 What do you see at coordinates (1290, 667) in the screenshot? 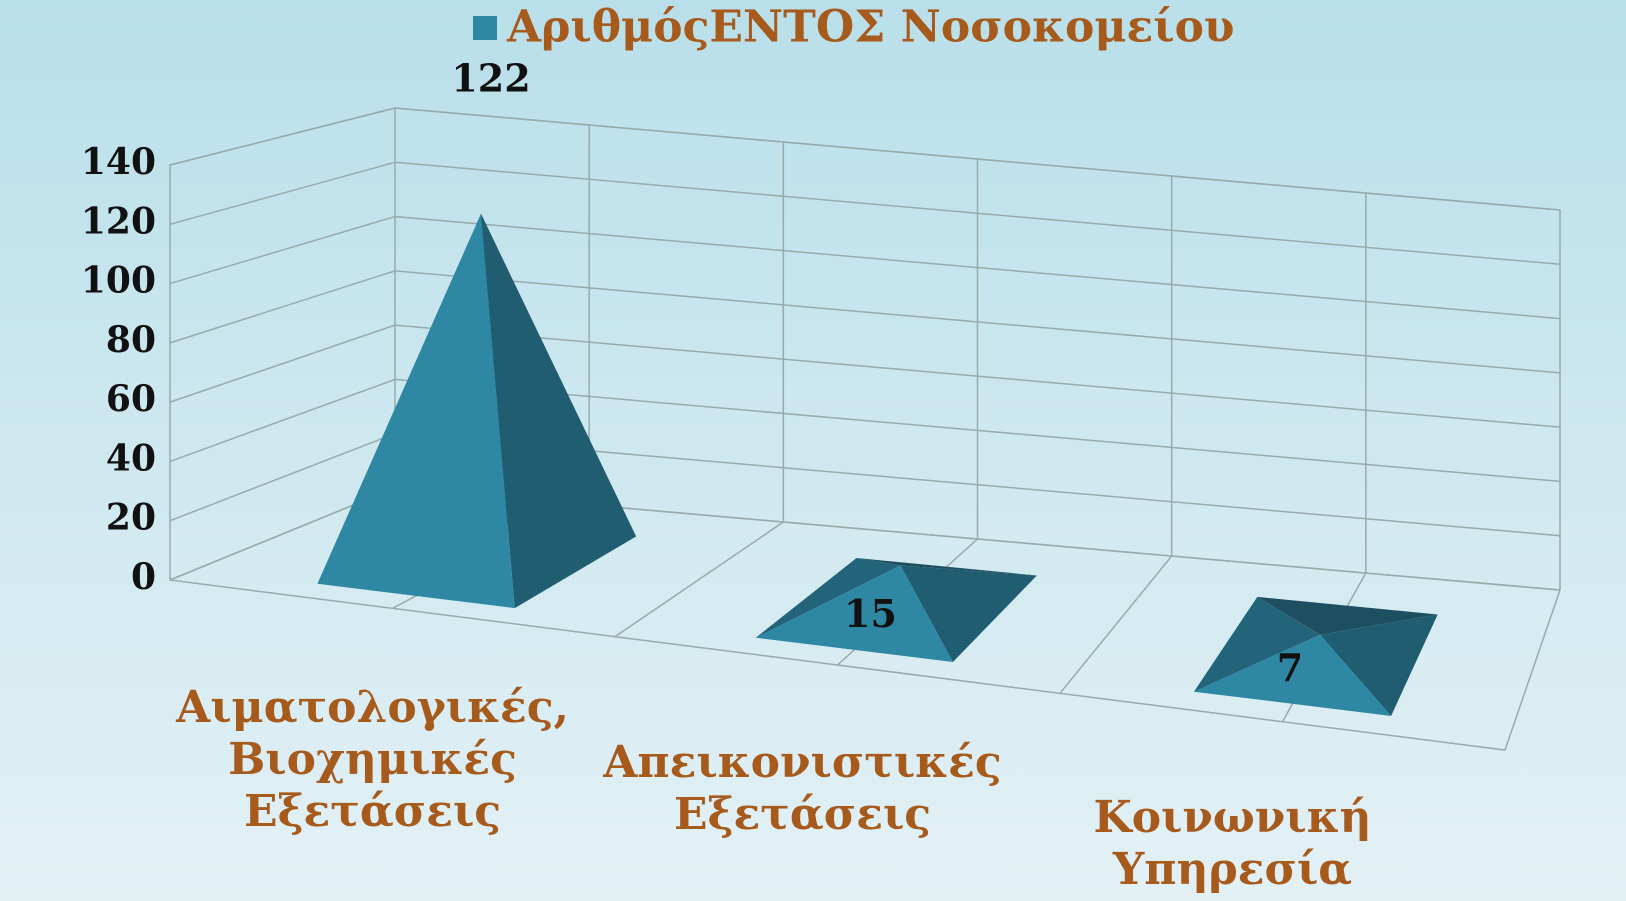
I see `data-label: 7` at bounding box center [1290, 667].